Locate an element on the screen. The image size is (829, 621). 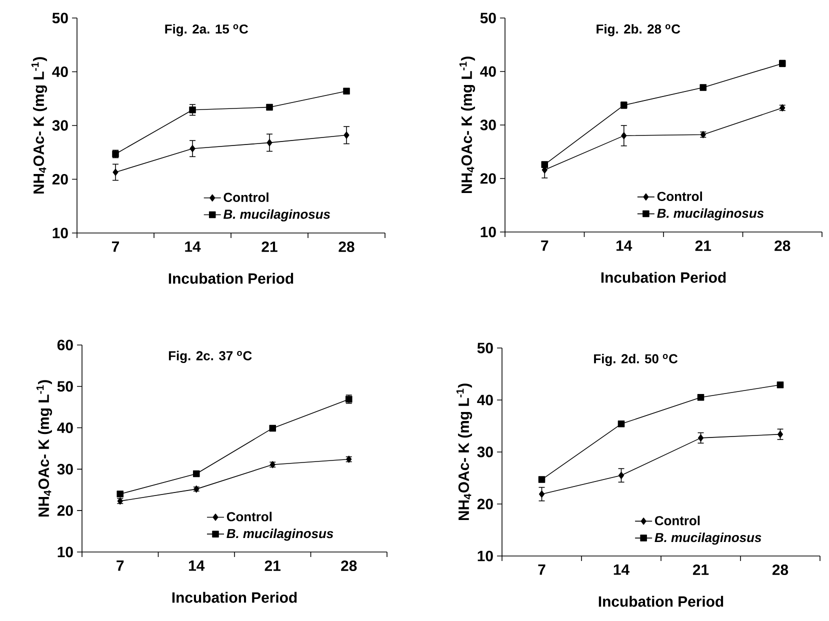
chart-title: Fig. 2d. 50 $^{o}$C is located at coordinates (636, 360).